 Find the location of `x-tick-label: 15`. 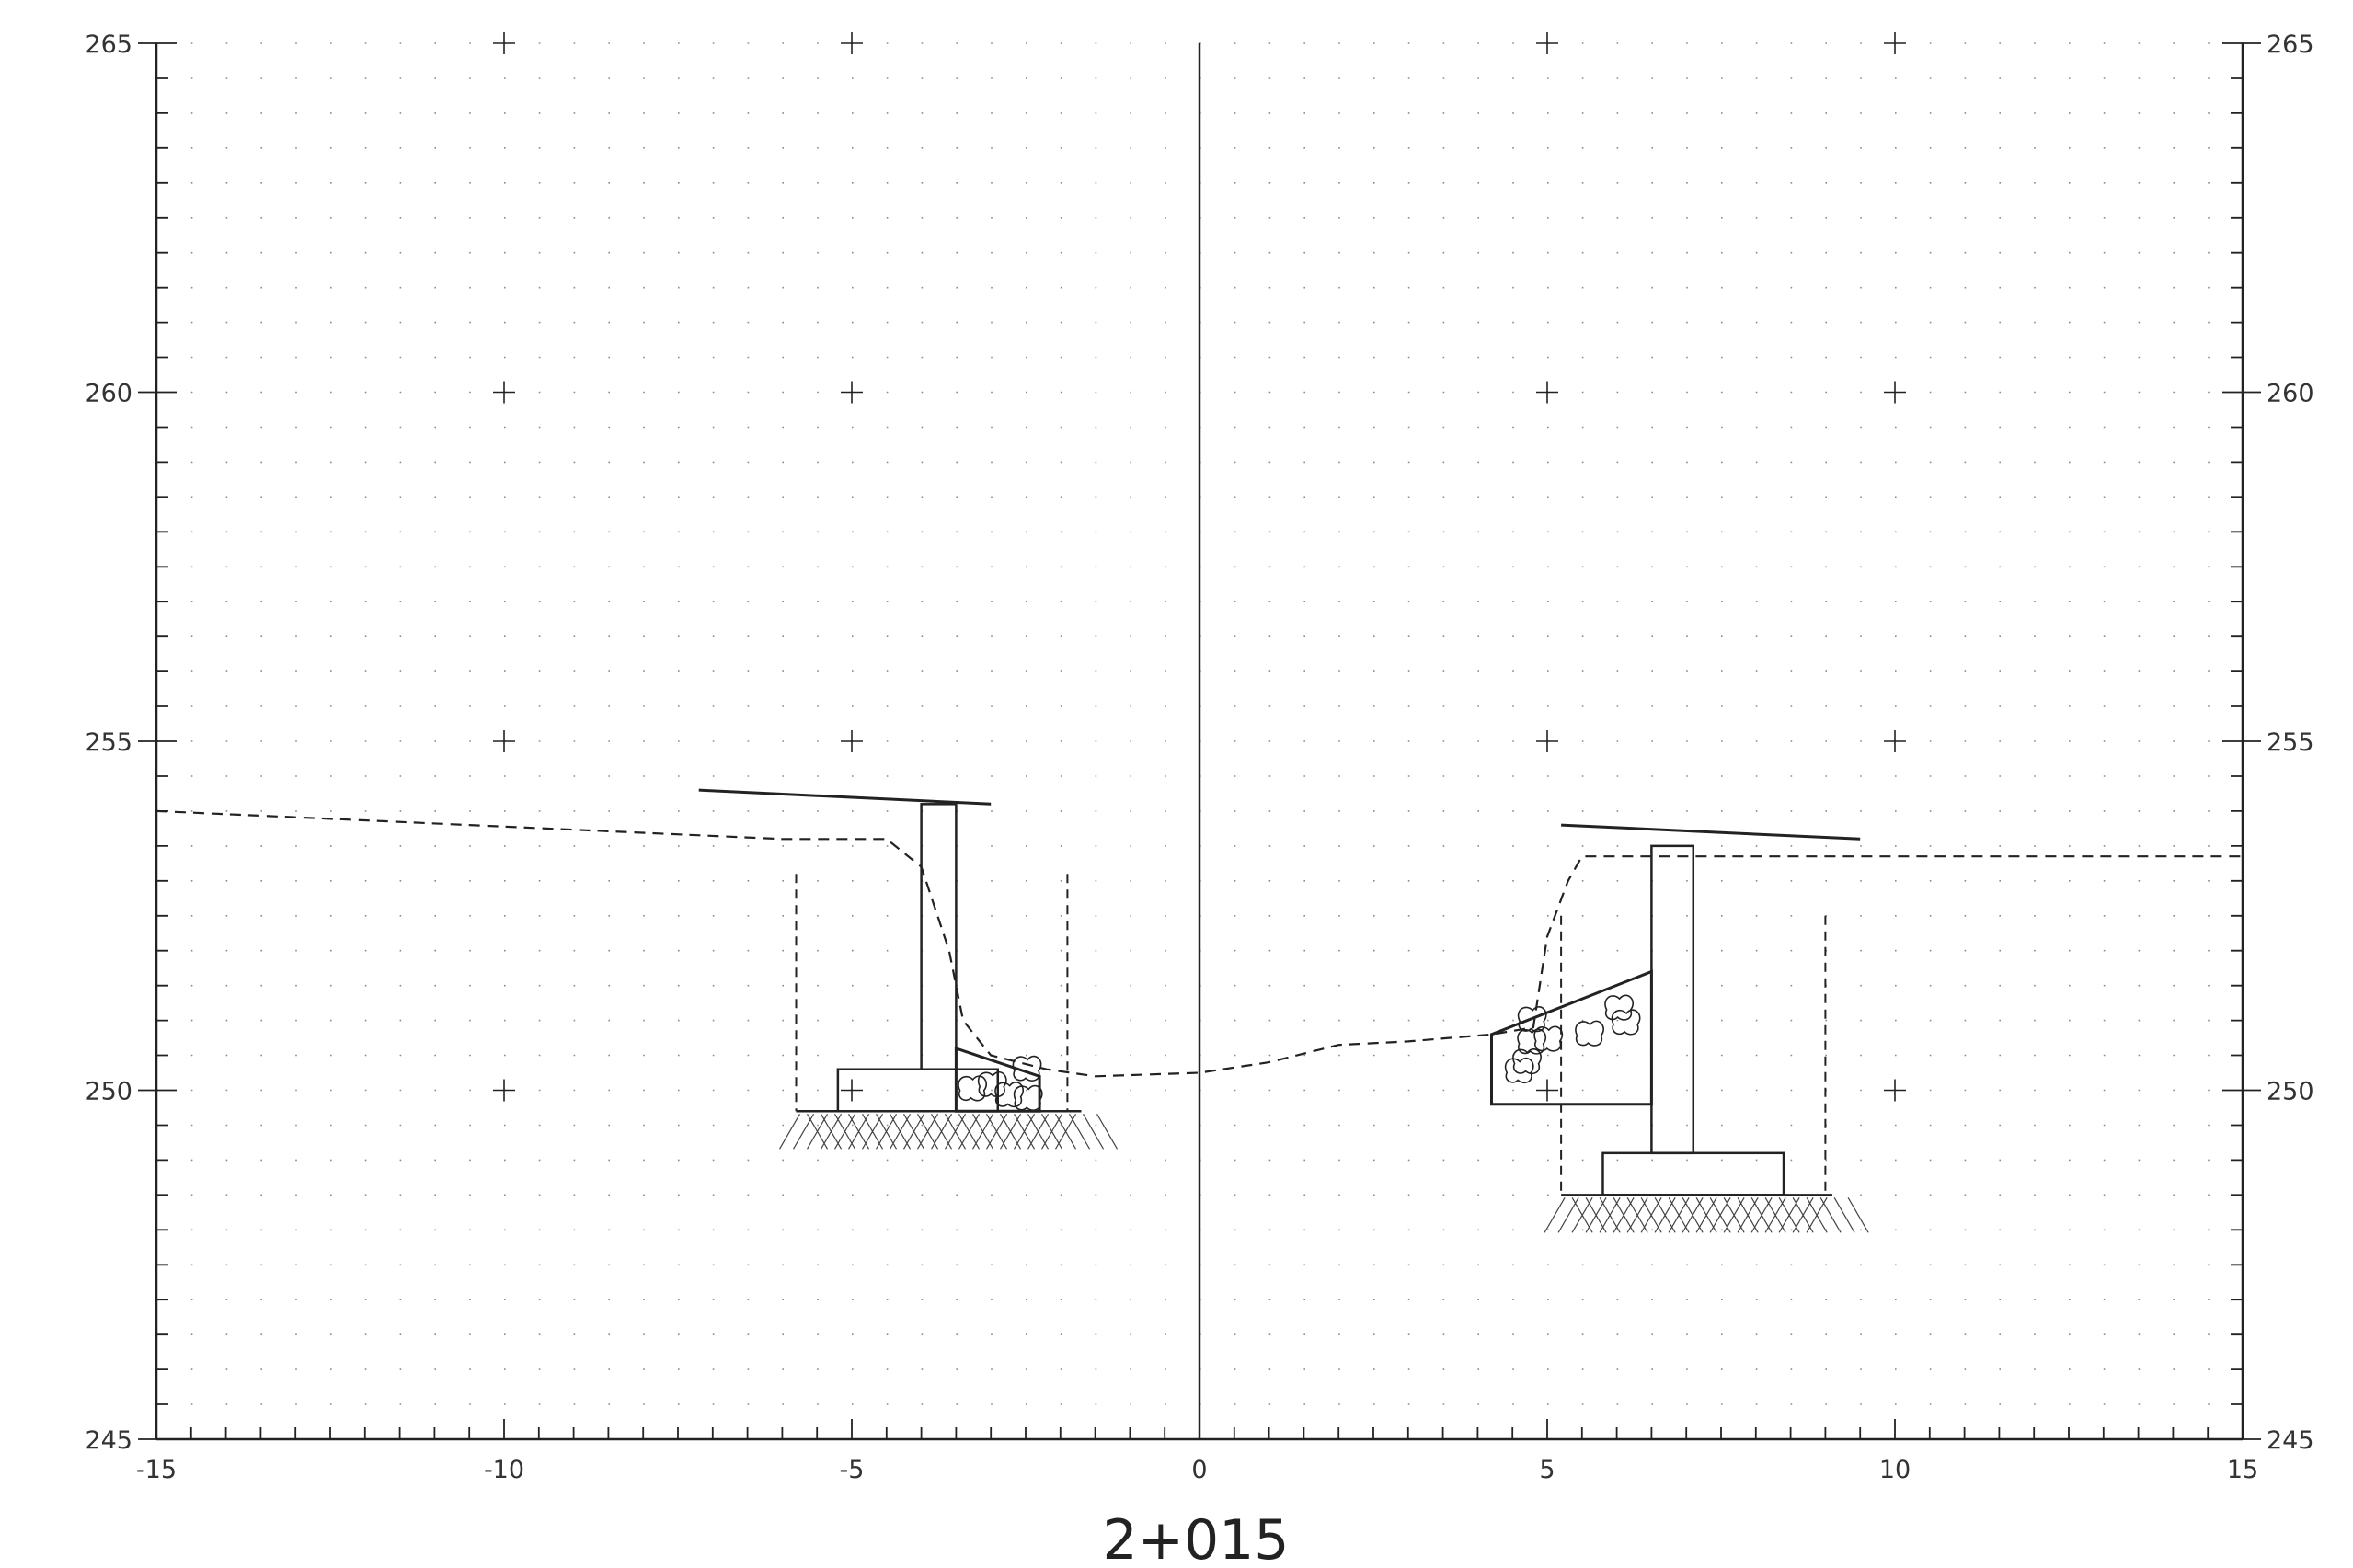

x-tick-label: 15 is located at coordinates (2242, 1470).